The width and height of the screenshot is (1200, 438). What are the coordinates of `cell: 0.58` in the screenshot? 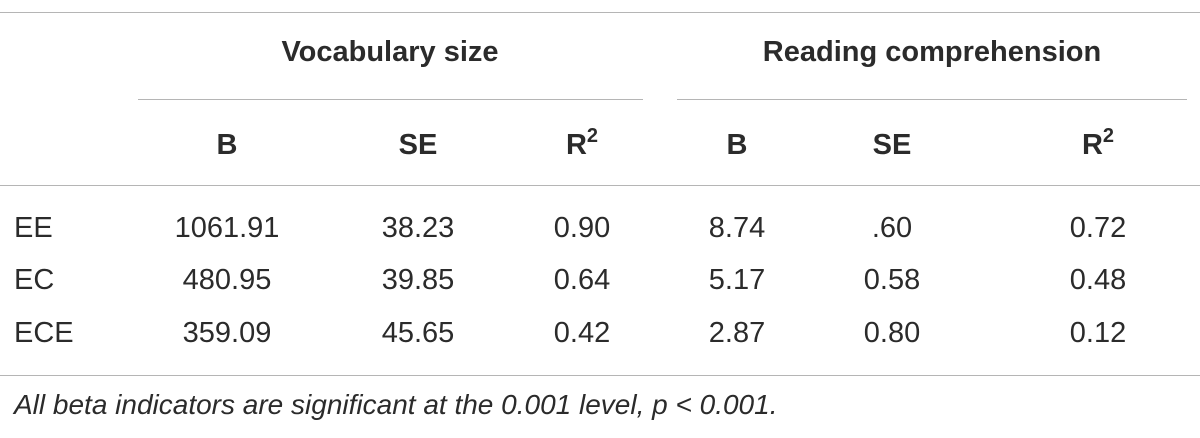 It's located at (892, 280).